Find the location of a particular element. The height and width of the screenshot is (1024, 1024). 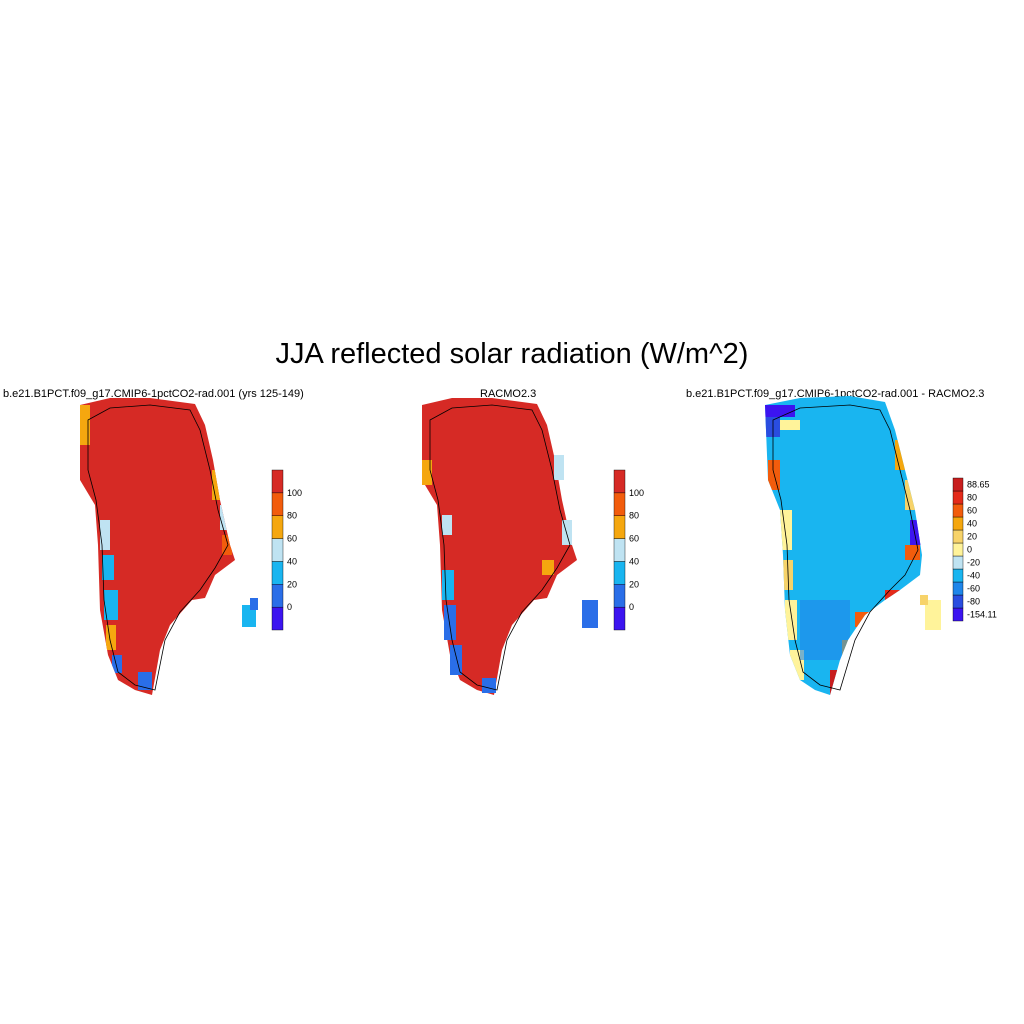

map-panel-model is located at coordinates (169, 546).